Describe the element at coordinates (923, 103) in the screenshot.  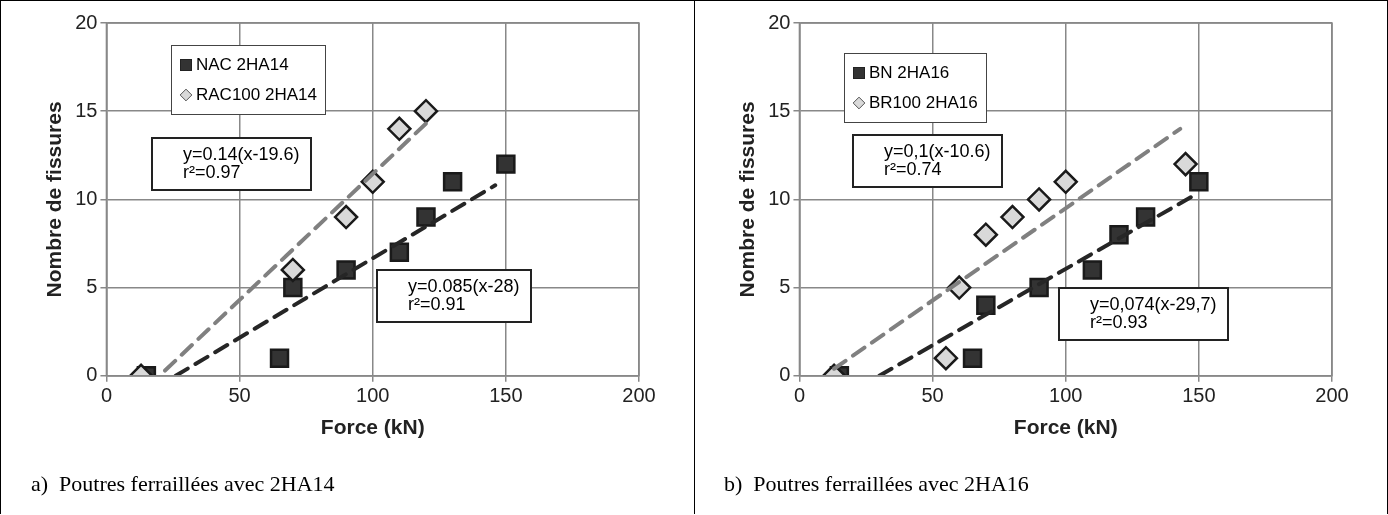
I see `legend-label: BR100 2HA16` at that location.